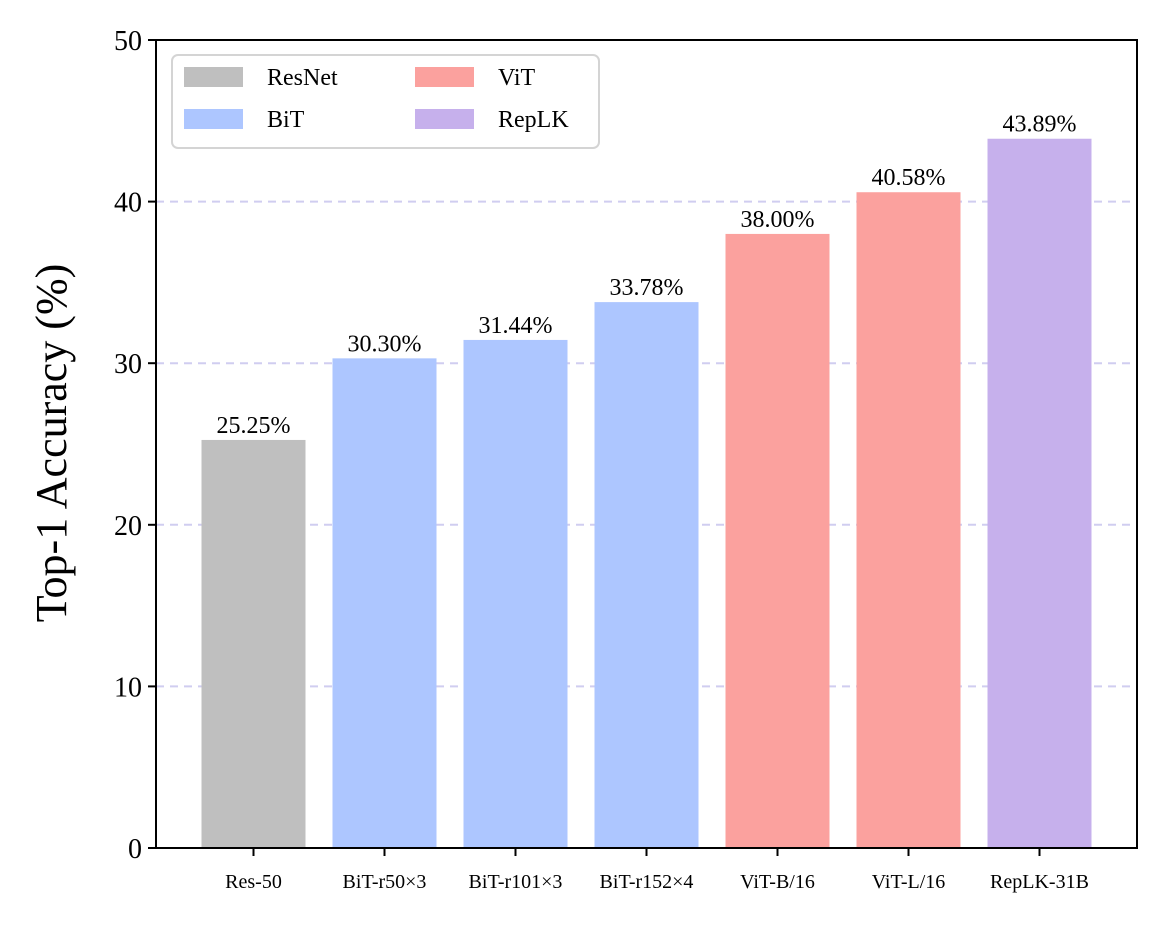  What do you see at coordinates (516, 882) in the screenshot?
I see `x-tick-label: BiT-r101×3` at bounding box center [516, 882].